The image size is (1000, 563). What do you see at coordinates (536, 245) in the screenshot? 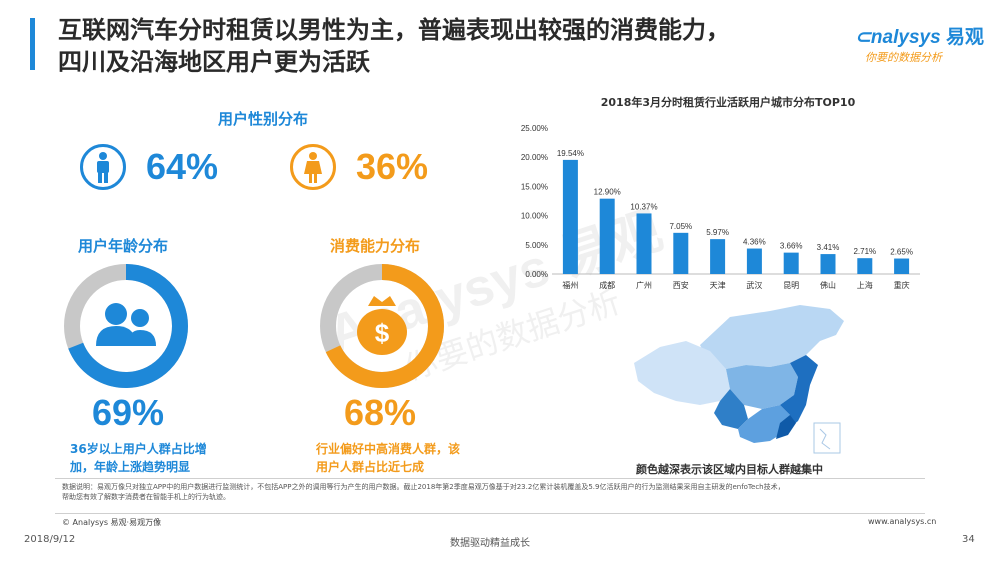
I see `y-tick-label: 5.00%` at bounding box center [536, 245].